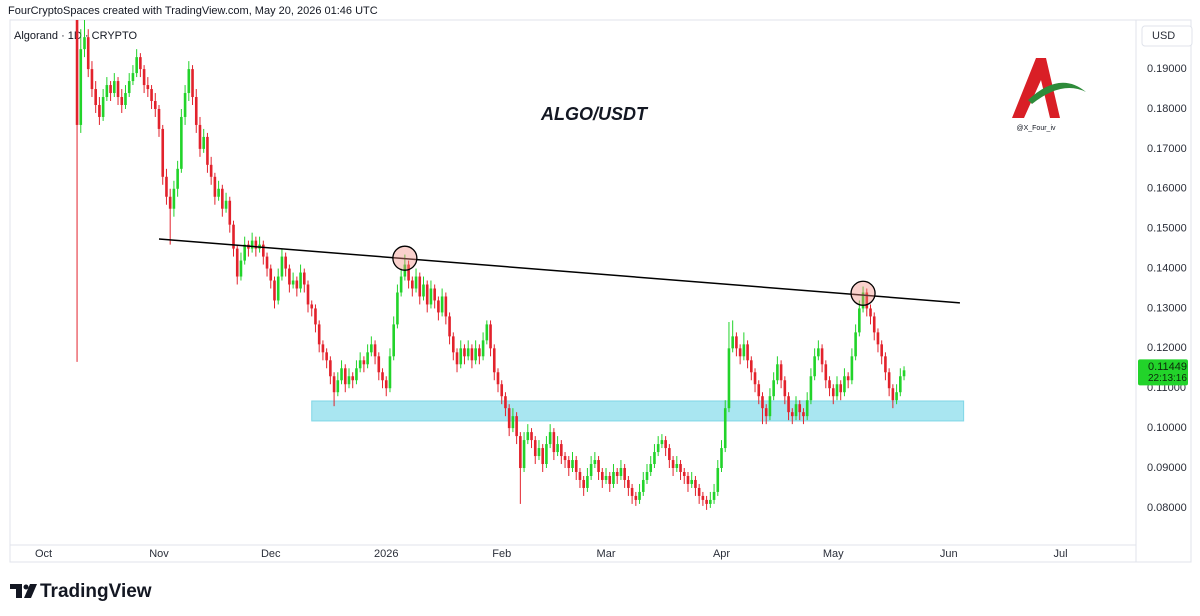 The height and width of the screenshot is (616, 1200). What do you see at coordinates (1167, 508) in the screenshot?
I see `y-tick-label: 0.08000` at bounding box center [1167, 508].